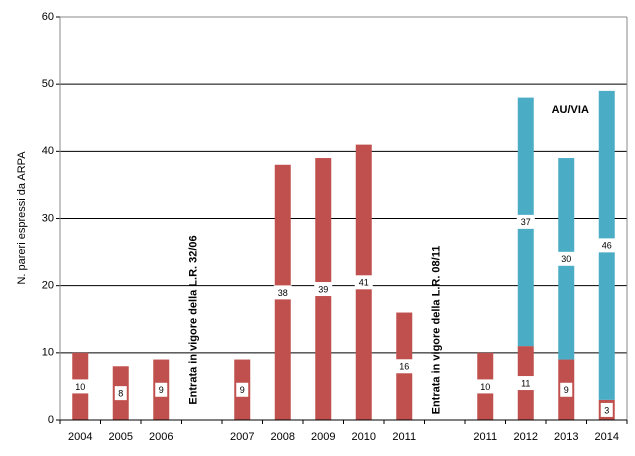  Describe the element at coordinates (48, 286) in the screenshot. I see `y-tick-label: 20` at that location.